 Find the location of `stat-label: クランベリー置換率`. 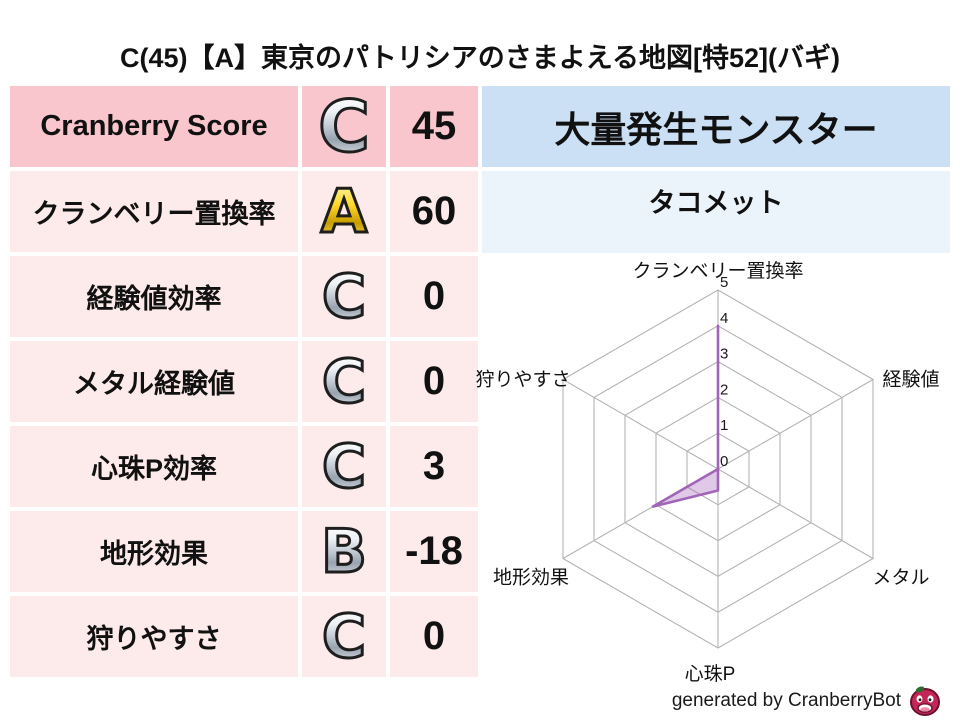

stat-label: クランベリー置換率 is located at coordinates (154, 211).